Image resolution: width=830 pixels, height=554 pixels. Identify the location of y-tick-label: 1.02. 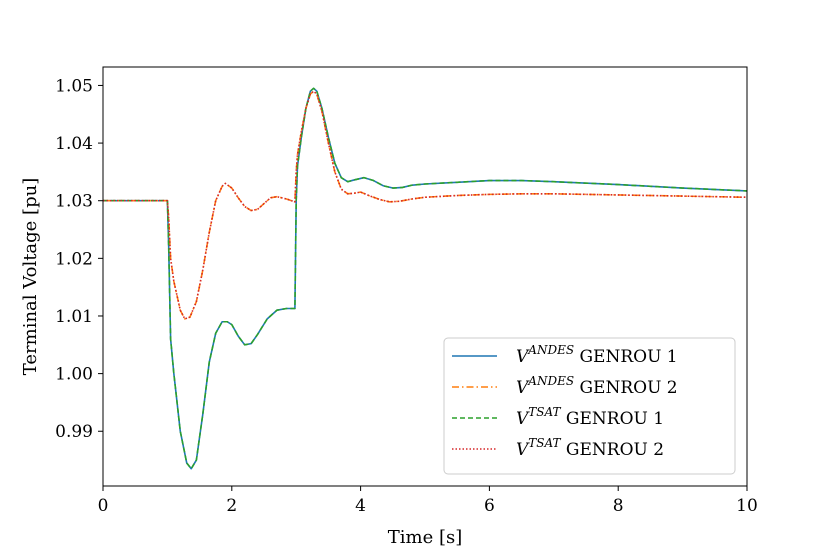
(74, 259).